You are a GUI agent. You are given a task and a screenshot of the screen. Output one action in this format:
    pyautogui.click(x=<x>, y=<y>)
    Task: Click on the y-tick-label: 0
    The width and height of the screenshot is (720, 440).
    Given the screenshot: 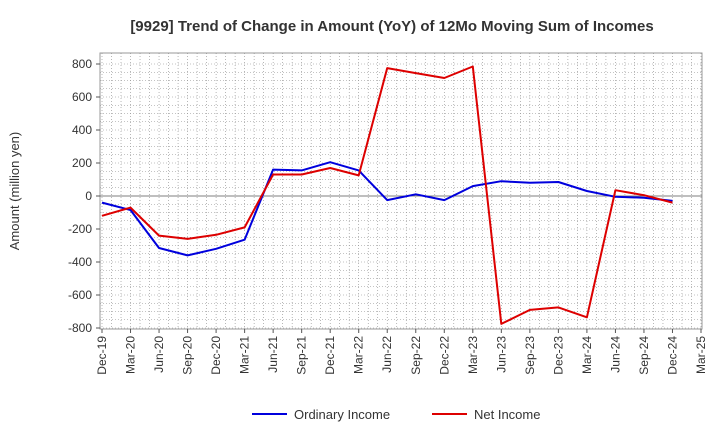 What is the action you would take?
    pyautogui.click(x=88, y=196)
    